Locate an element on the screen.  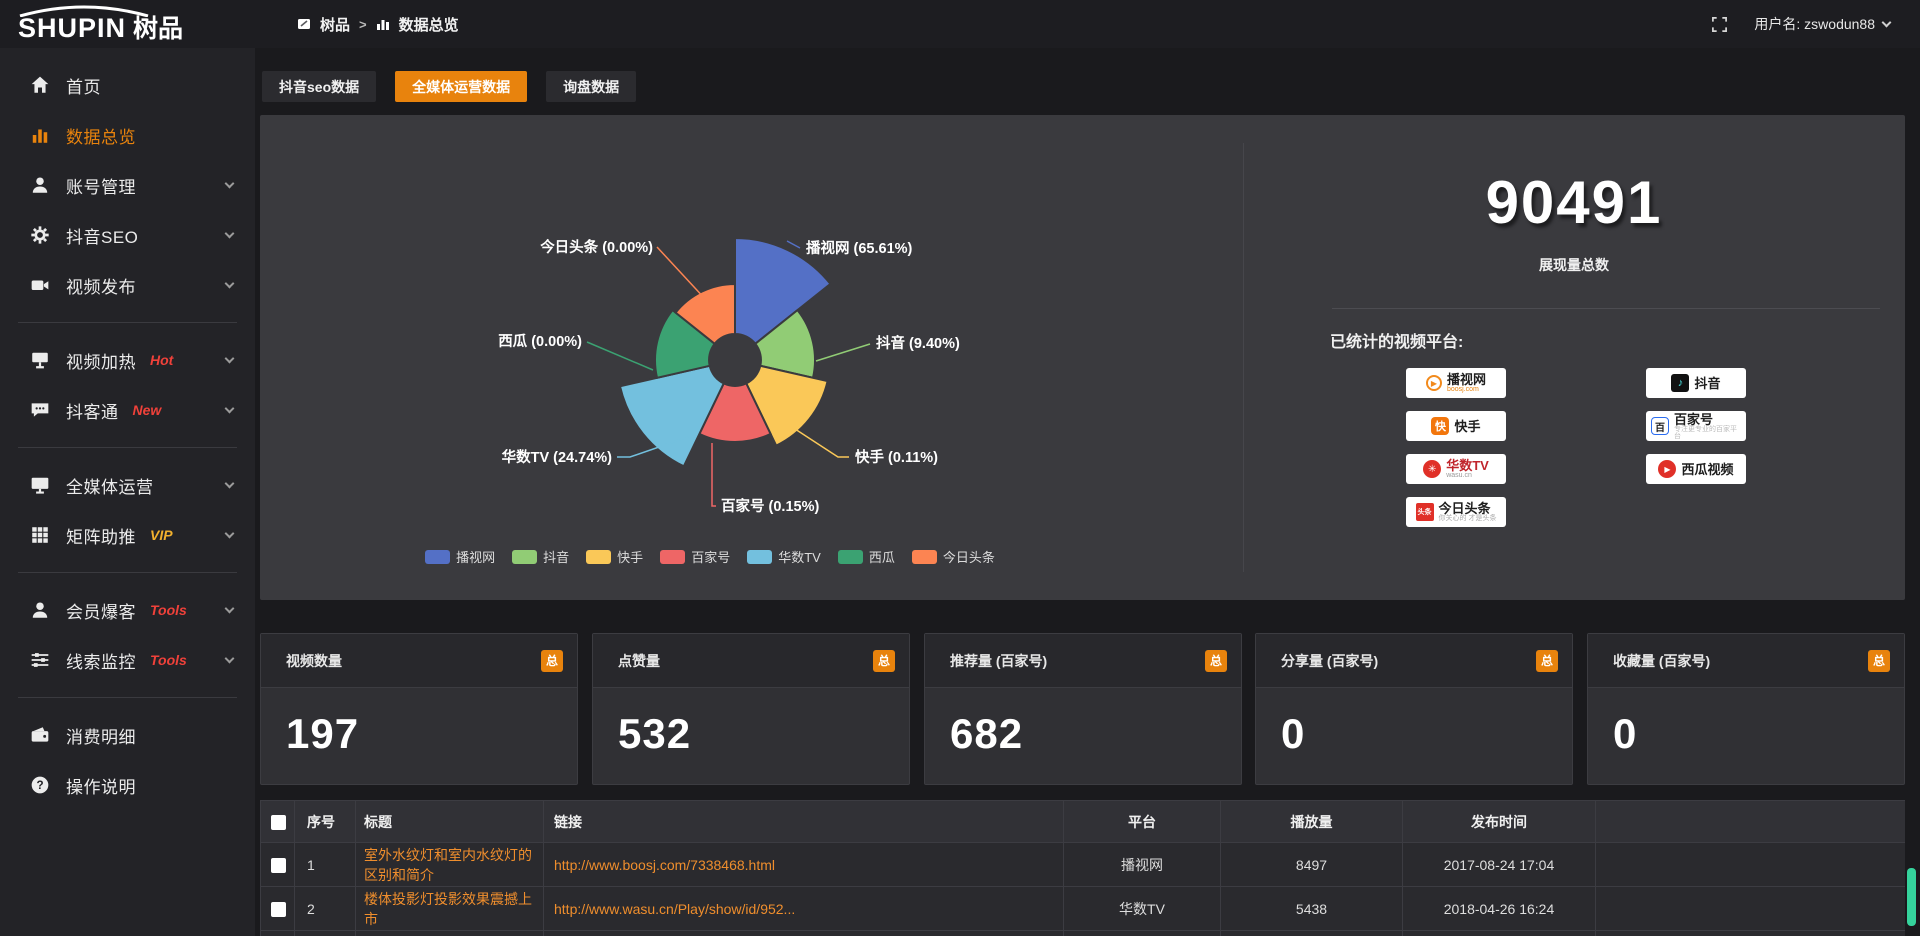
sidebar-item-label: 抖客通 is located at coordinates (92, 412).